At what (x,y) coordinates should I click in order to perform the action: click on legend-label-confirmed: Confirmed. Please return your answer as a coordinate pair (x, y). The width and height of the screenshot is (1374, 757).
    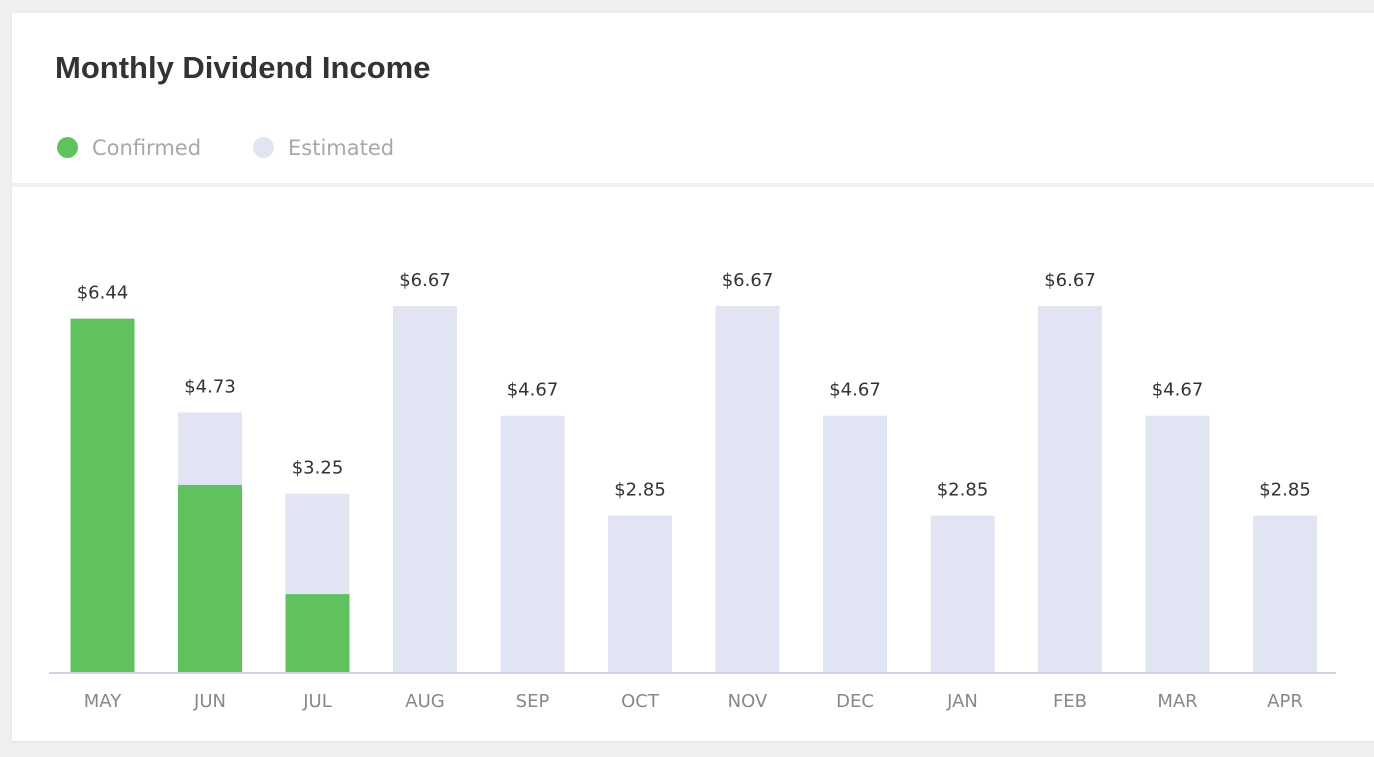
    Looking at the image, I should click on (147, 148).